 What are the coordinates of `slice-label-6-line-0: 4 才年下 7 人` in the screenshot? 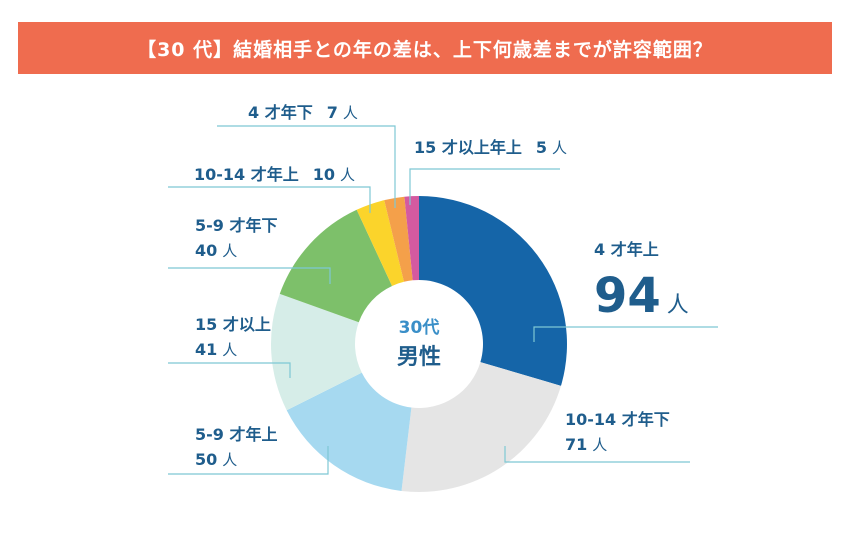 It's located at (303, 112).